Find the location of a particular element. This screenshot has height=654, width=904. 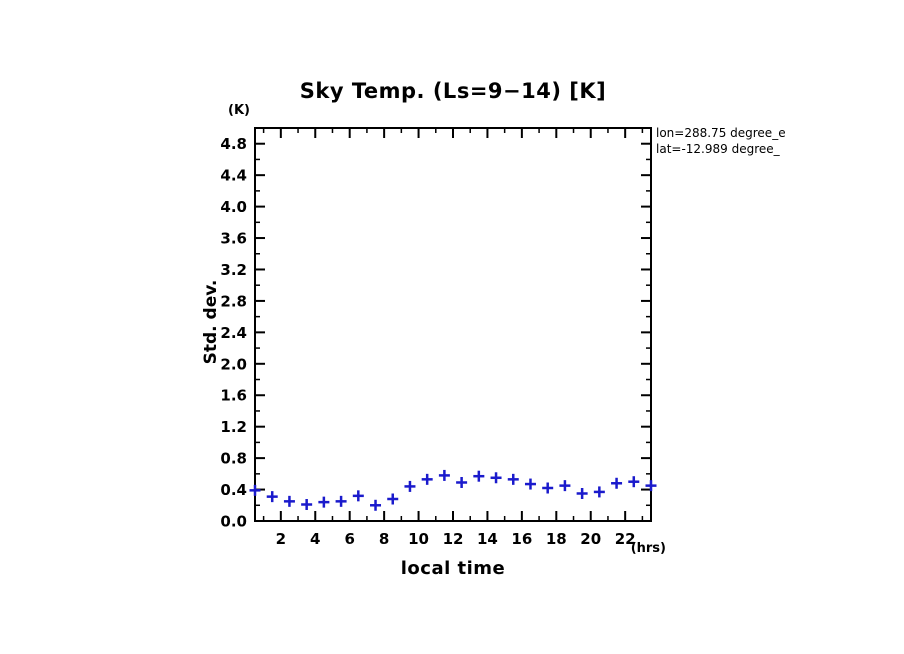

annotation-longitude: lon=288.75 degree_e is located at coordinates (721, 133).